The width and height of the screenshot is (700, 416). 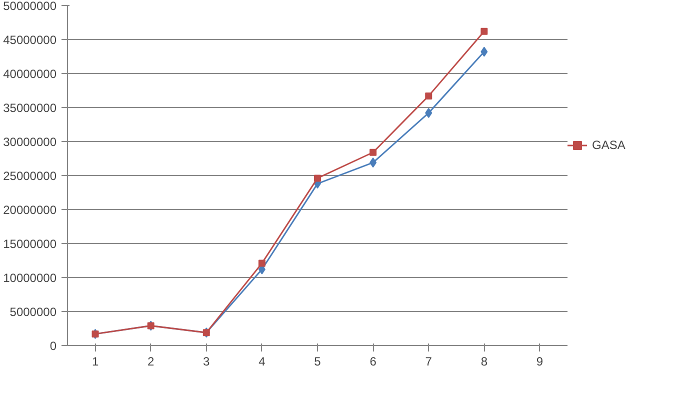 What do you see at coordinates (30, 244) in the screenshot?
I see `y-tick-label: 15000000` at bounding box center [30, 244].